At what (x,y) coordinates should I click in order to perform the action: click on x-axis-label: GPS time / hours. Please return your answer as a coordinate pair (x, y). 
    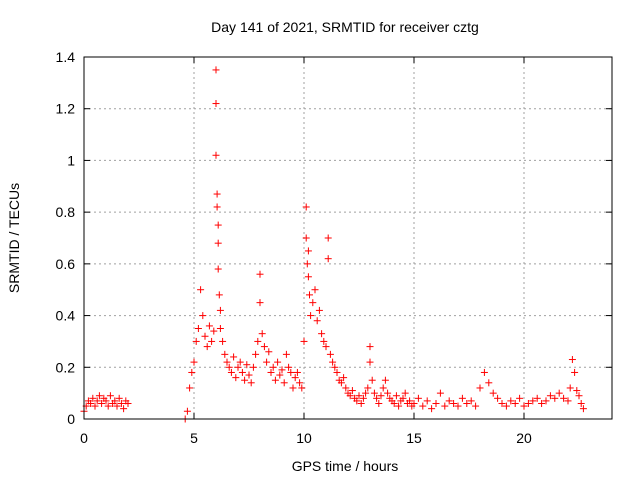
    Looking at the image, I should click on (345, 466).